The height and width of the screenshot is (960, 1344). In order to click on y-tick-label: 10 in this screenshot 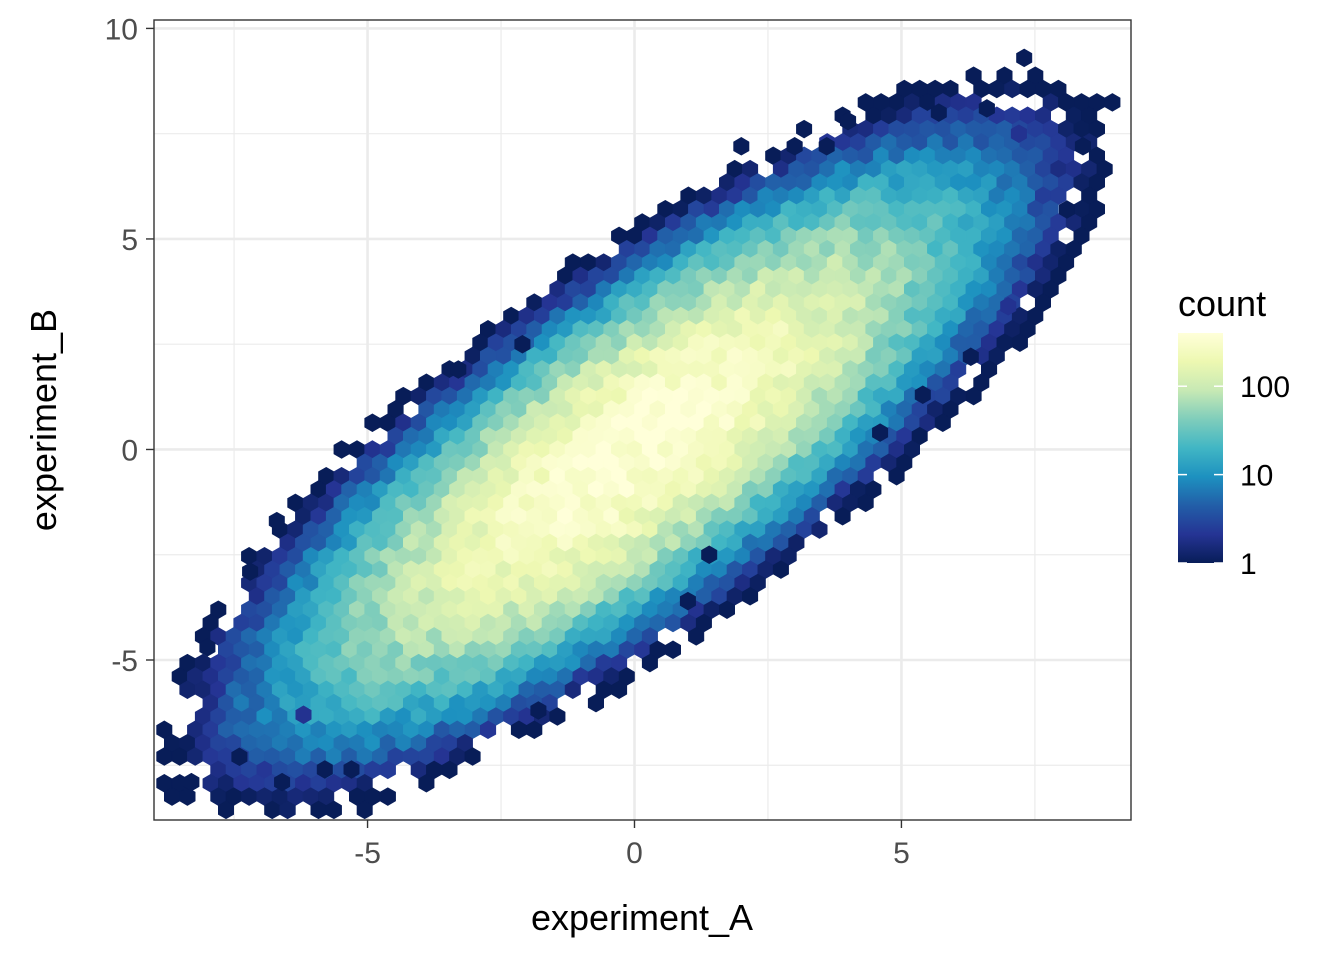, I will do `click(121, 29)`.